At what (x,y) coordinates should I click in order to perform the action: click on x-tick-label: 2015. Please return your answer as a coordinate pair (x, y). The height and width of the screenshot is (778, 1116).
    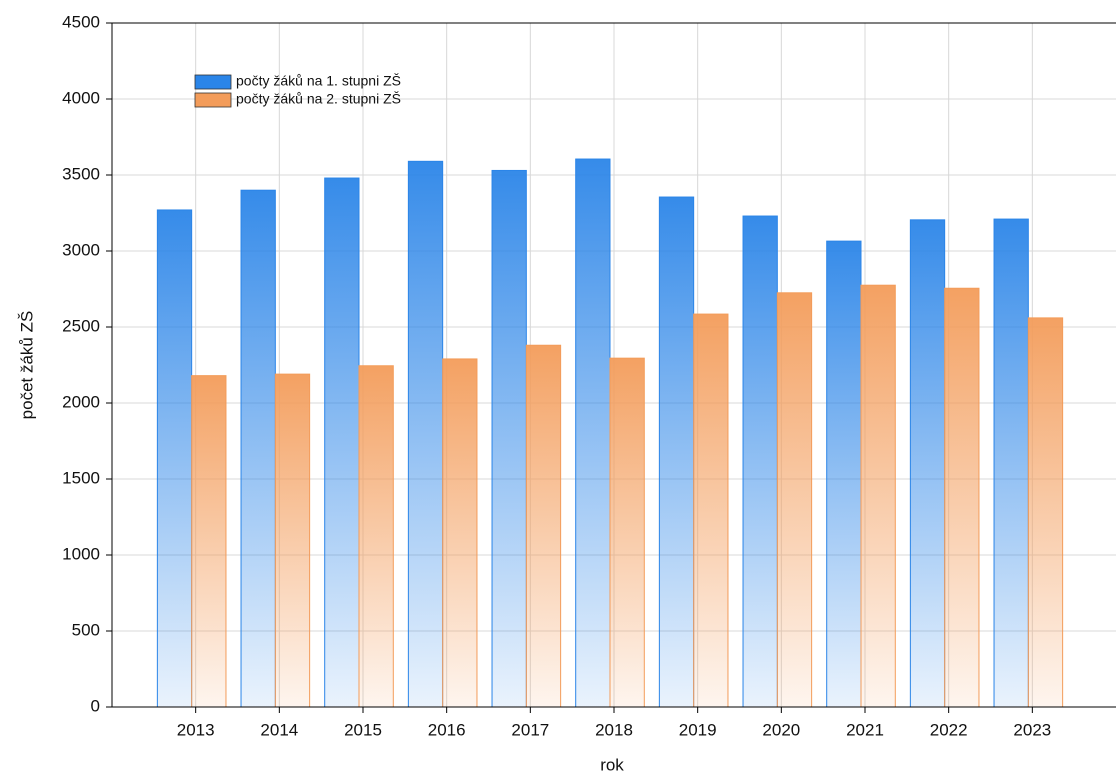
    Looking at the image, I should click on (363, 729).